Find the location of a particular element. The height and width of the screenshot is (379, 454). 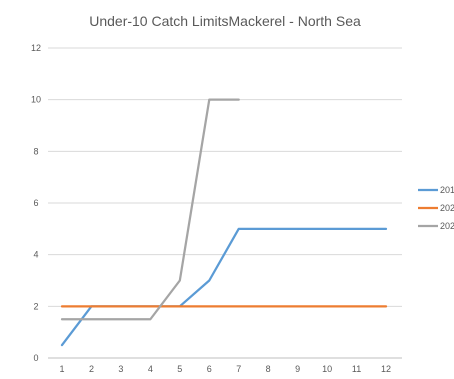

y-tick-label: 6 is located at coordinates (35, 203).